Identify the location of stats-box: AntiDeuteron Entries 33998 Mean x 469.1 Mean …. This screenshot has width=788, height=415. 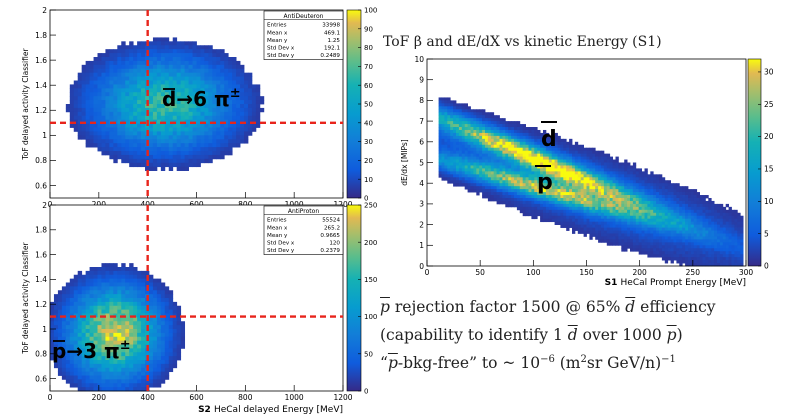
(303, 35).